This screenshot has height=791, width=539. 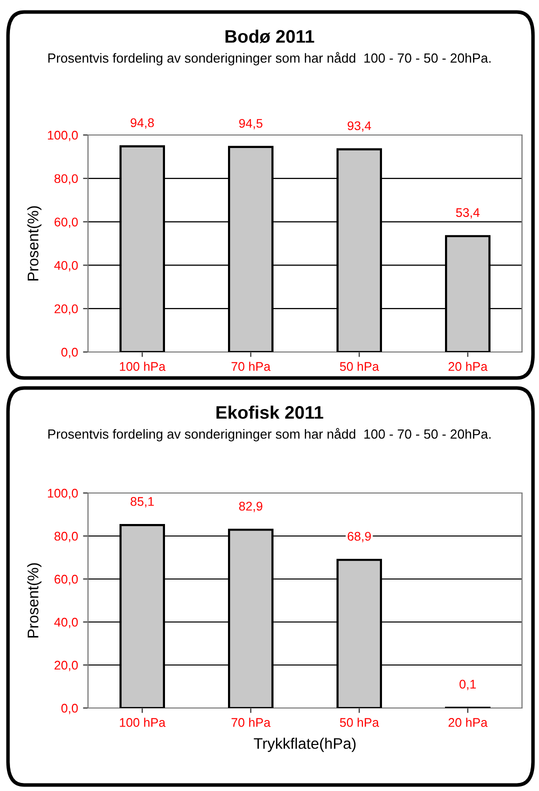 What do you see at coordinates (468, 685) in the screenshot?
I see `data-label: 0,1` at bounding box center [468, 685].